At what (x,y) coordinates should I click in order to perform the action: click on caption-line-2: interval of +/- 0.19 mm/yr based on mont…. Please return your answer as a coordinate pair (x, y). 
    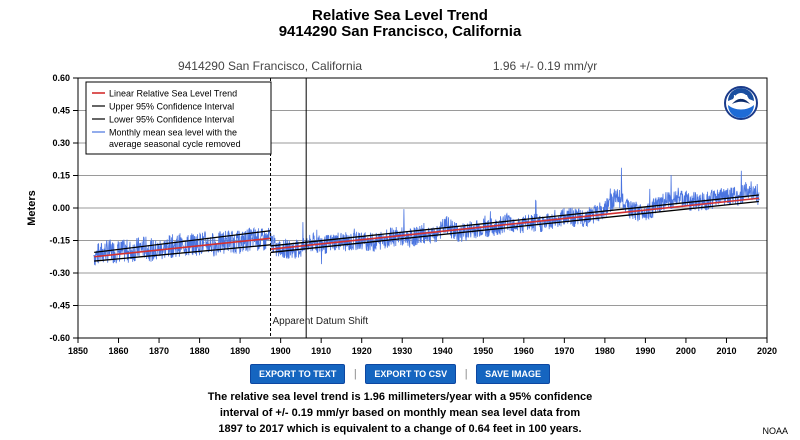
    Looking at the image, I should click on (400, 413).